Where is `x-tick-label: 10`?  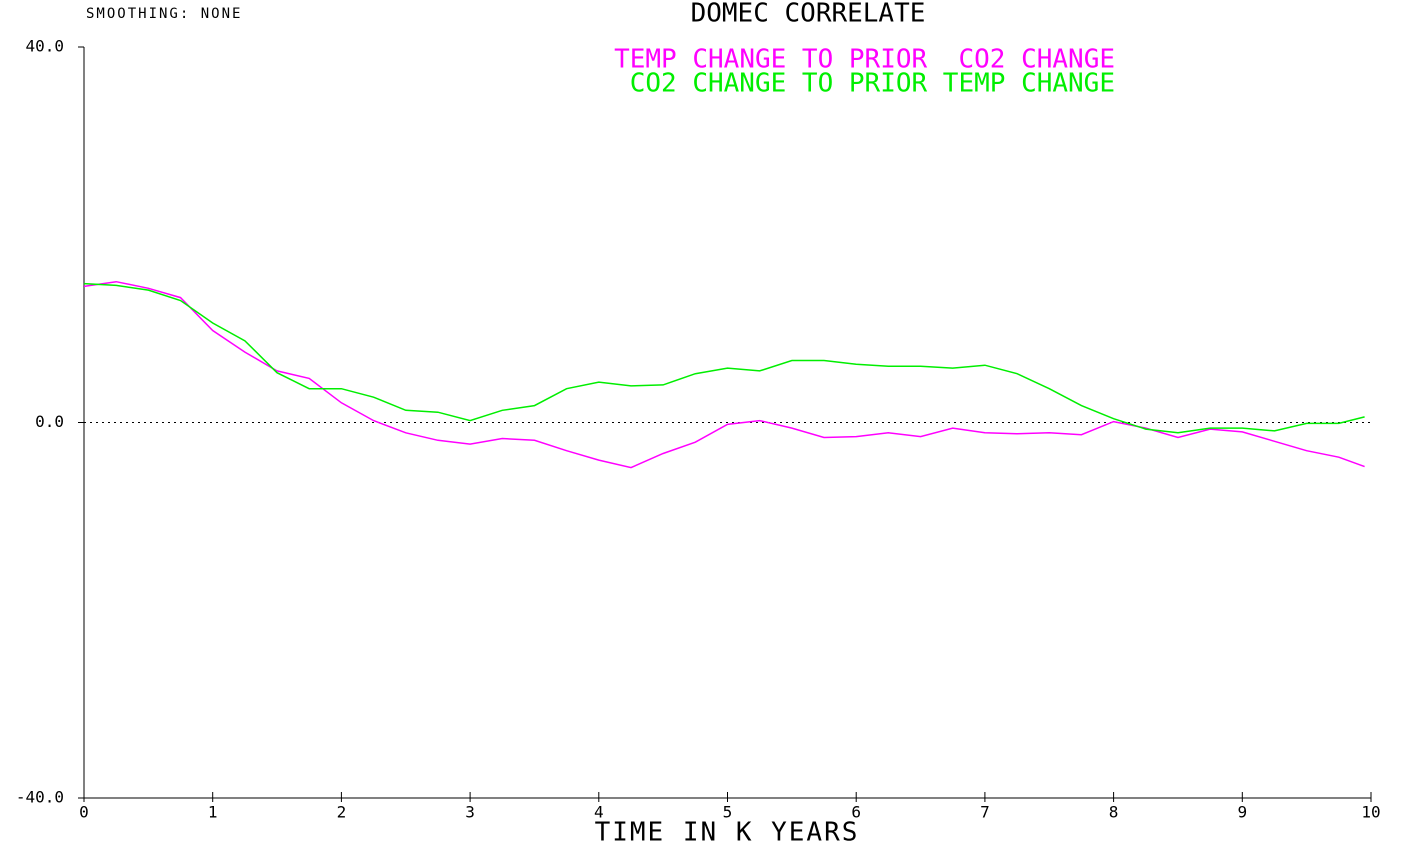
x-tick-label: 10 is located at coordinates (1370, 812).